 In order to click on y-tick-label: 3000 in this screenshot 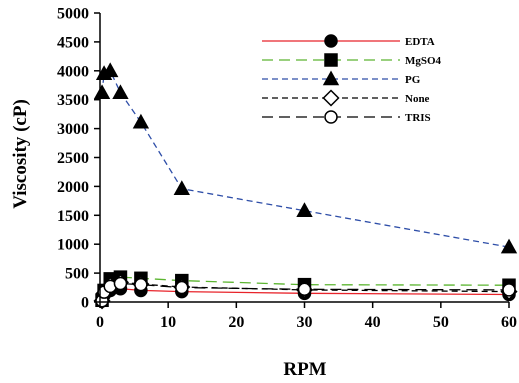, I will do `click(73, 129)`.